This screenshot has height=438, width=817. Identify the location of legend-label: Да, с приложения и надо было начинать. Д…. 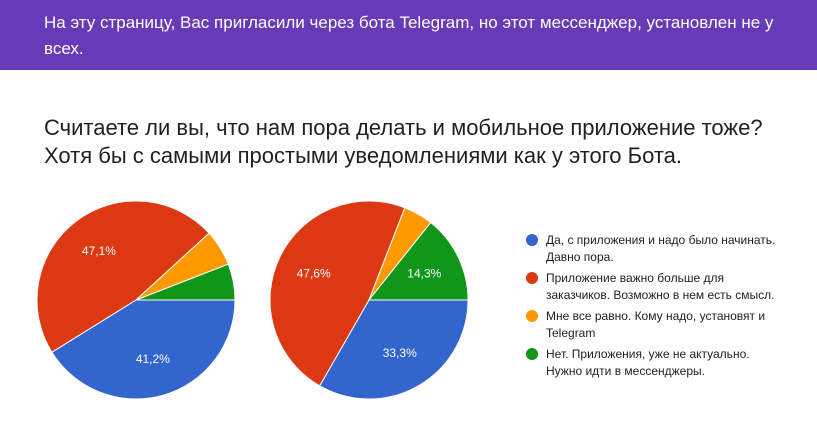
(661, 248).